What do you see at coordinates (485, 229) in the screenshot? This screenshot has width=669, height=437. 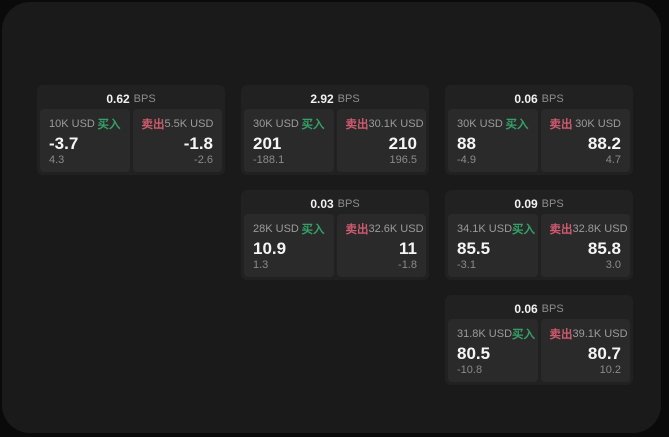 I see `buy-amount-label: 34.1K USD` at bounding box center [485, 229].